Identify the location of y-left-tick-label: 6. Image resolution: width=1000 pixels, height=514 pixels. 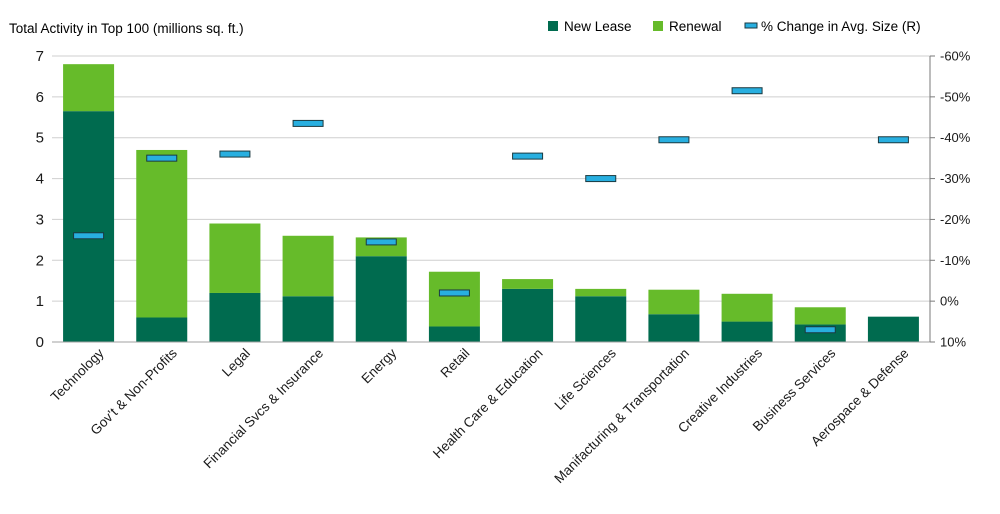
(40, 97).